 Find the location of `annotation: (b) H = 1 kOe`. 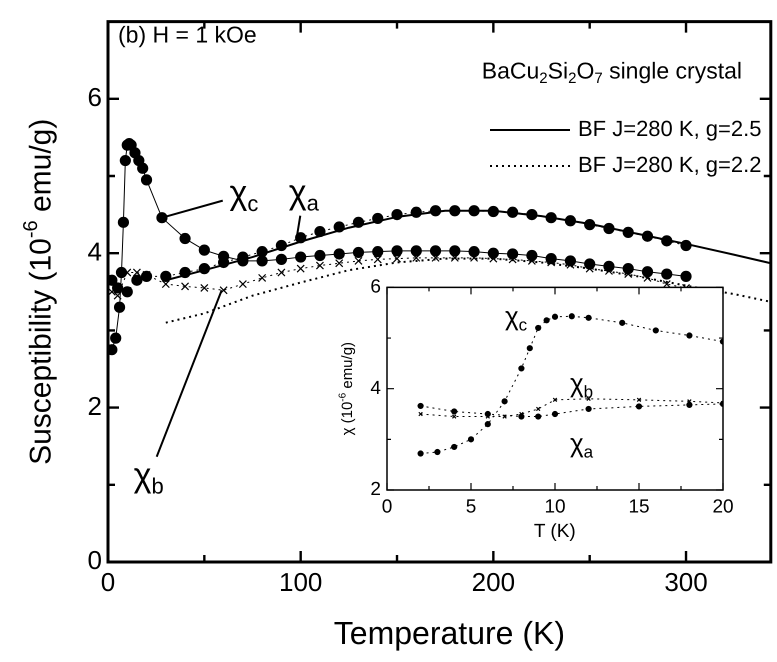

annotation: (b) H = 1 kOe is located at coordinates (187, 34).